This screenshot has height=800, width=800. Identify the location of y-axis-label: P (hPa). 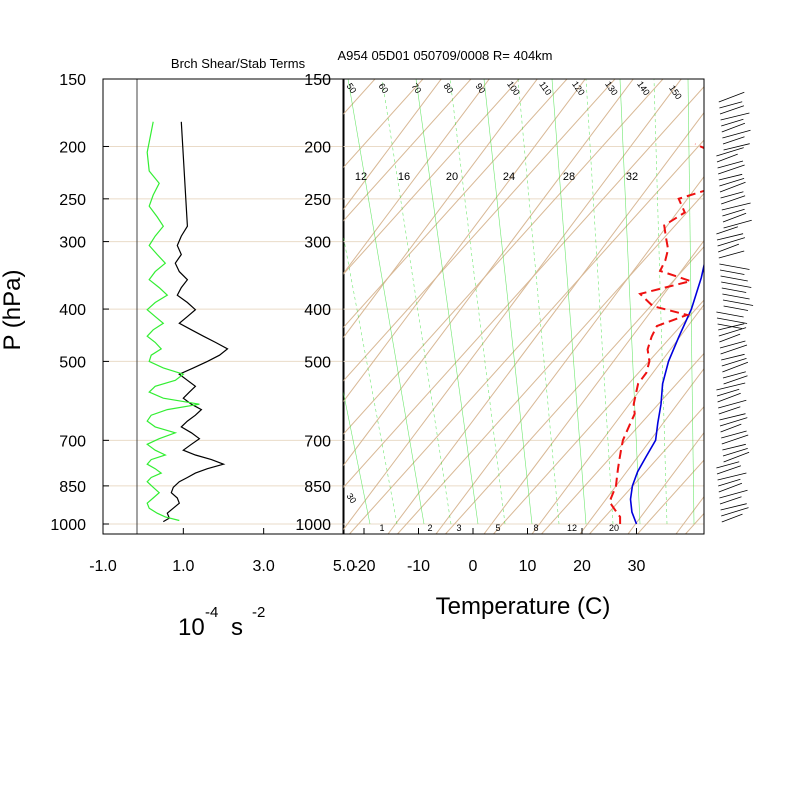
(13, 310).